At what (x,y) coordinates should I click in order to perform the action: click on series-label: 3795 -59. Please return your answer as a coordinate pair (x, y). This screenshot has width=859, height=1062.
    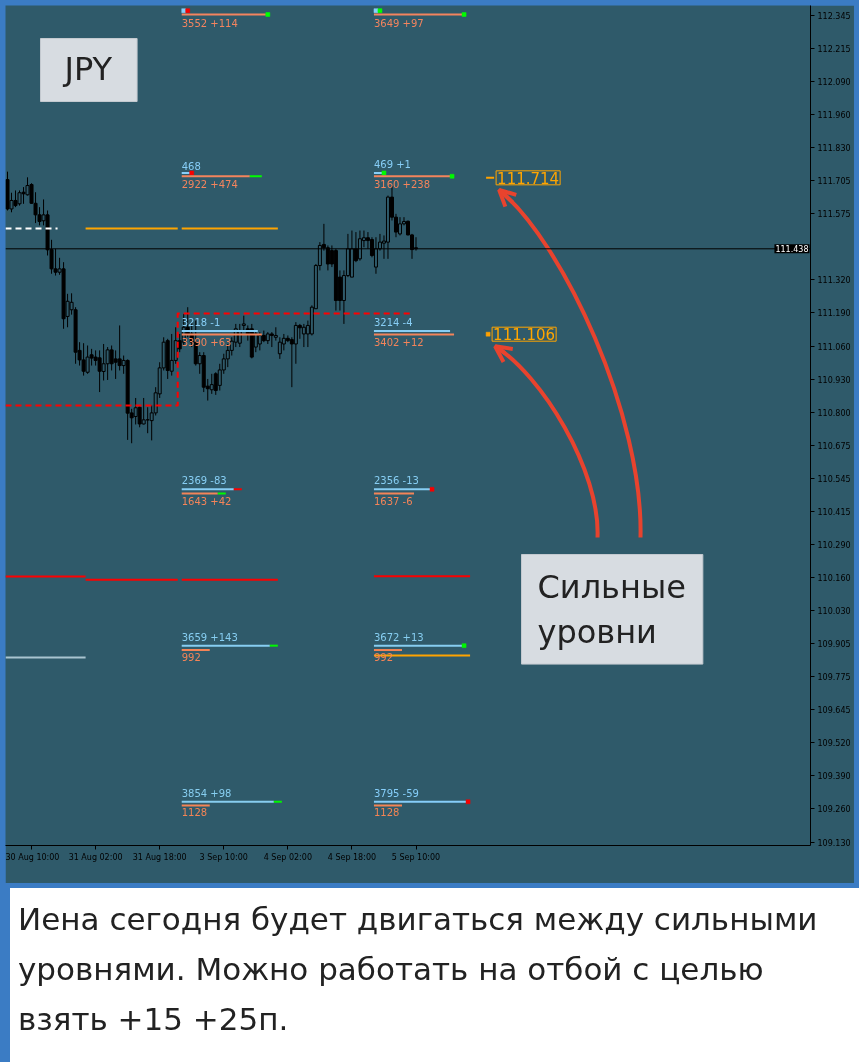
    Looking at the image, I should click on (396, 793).